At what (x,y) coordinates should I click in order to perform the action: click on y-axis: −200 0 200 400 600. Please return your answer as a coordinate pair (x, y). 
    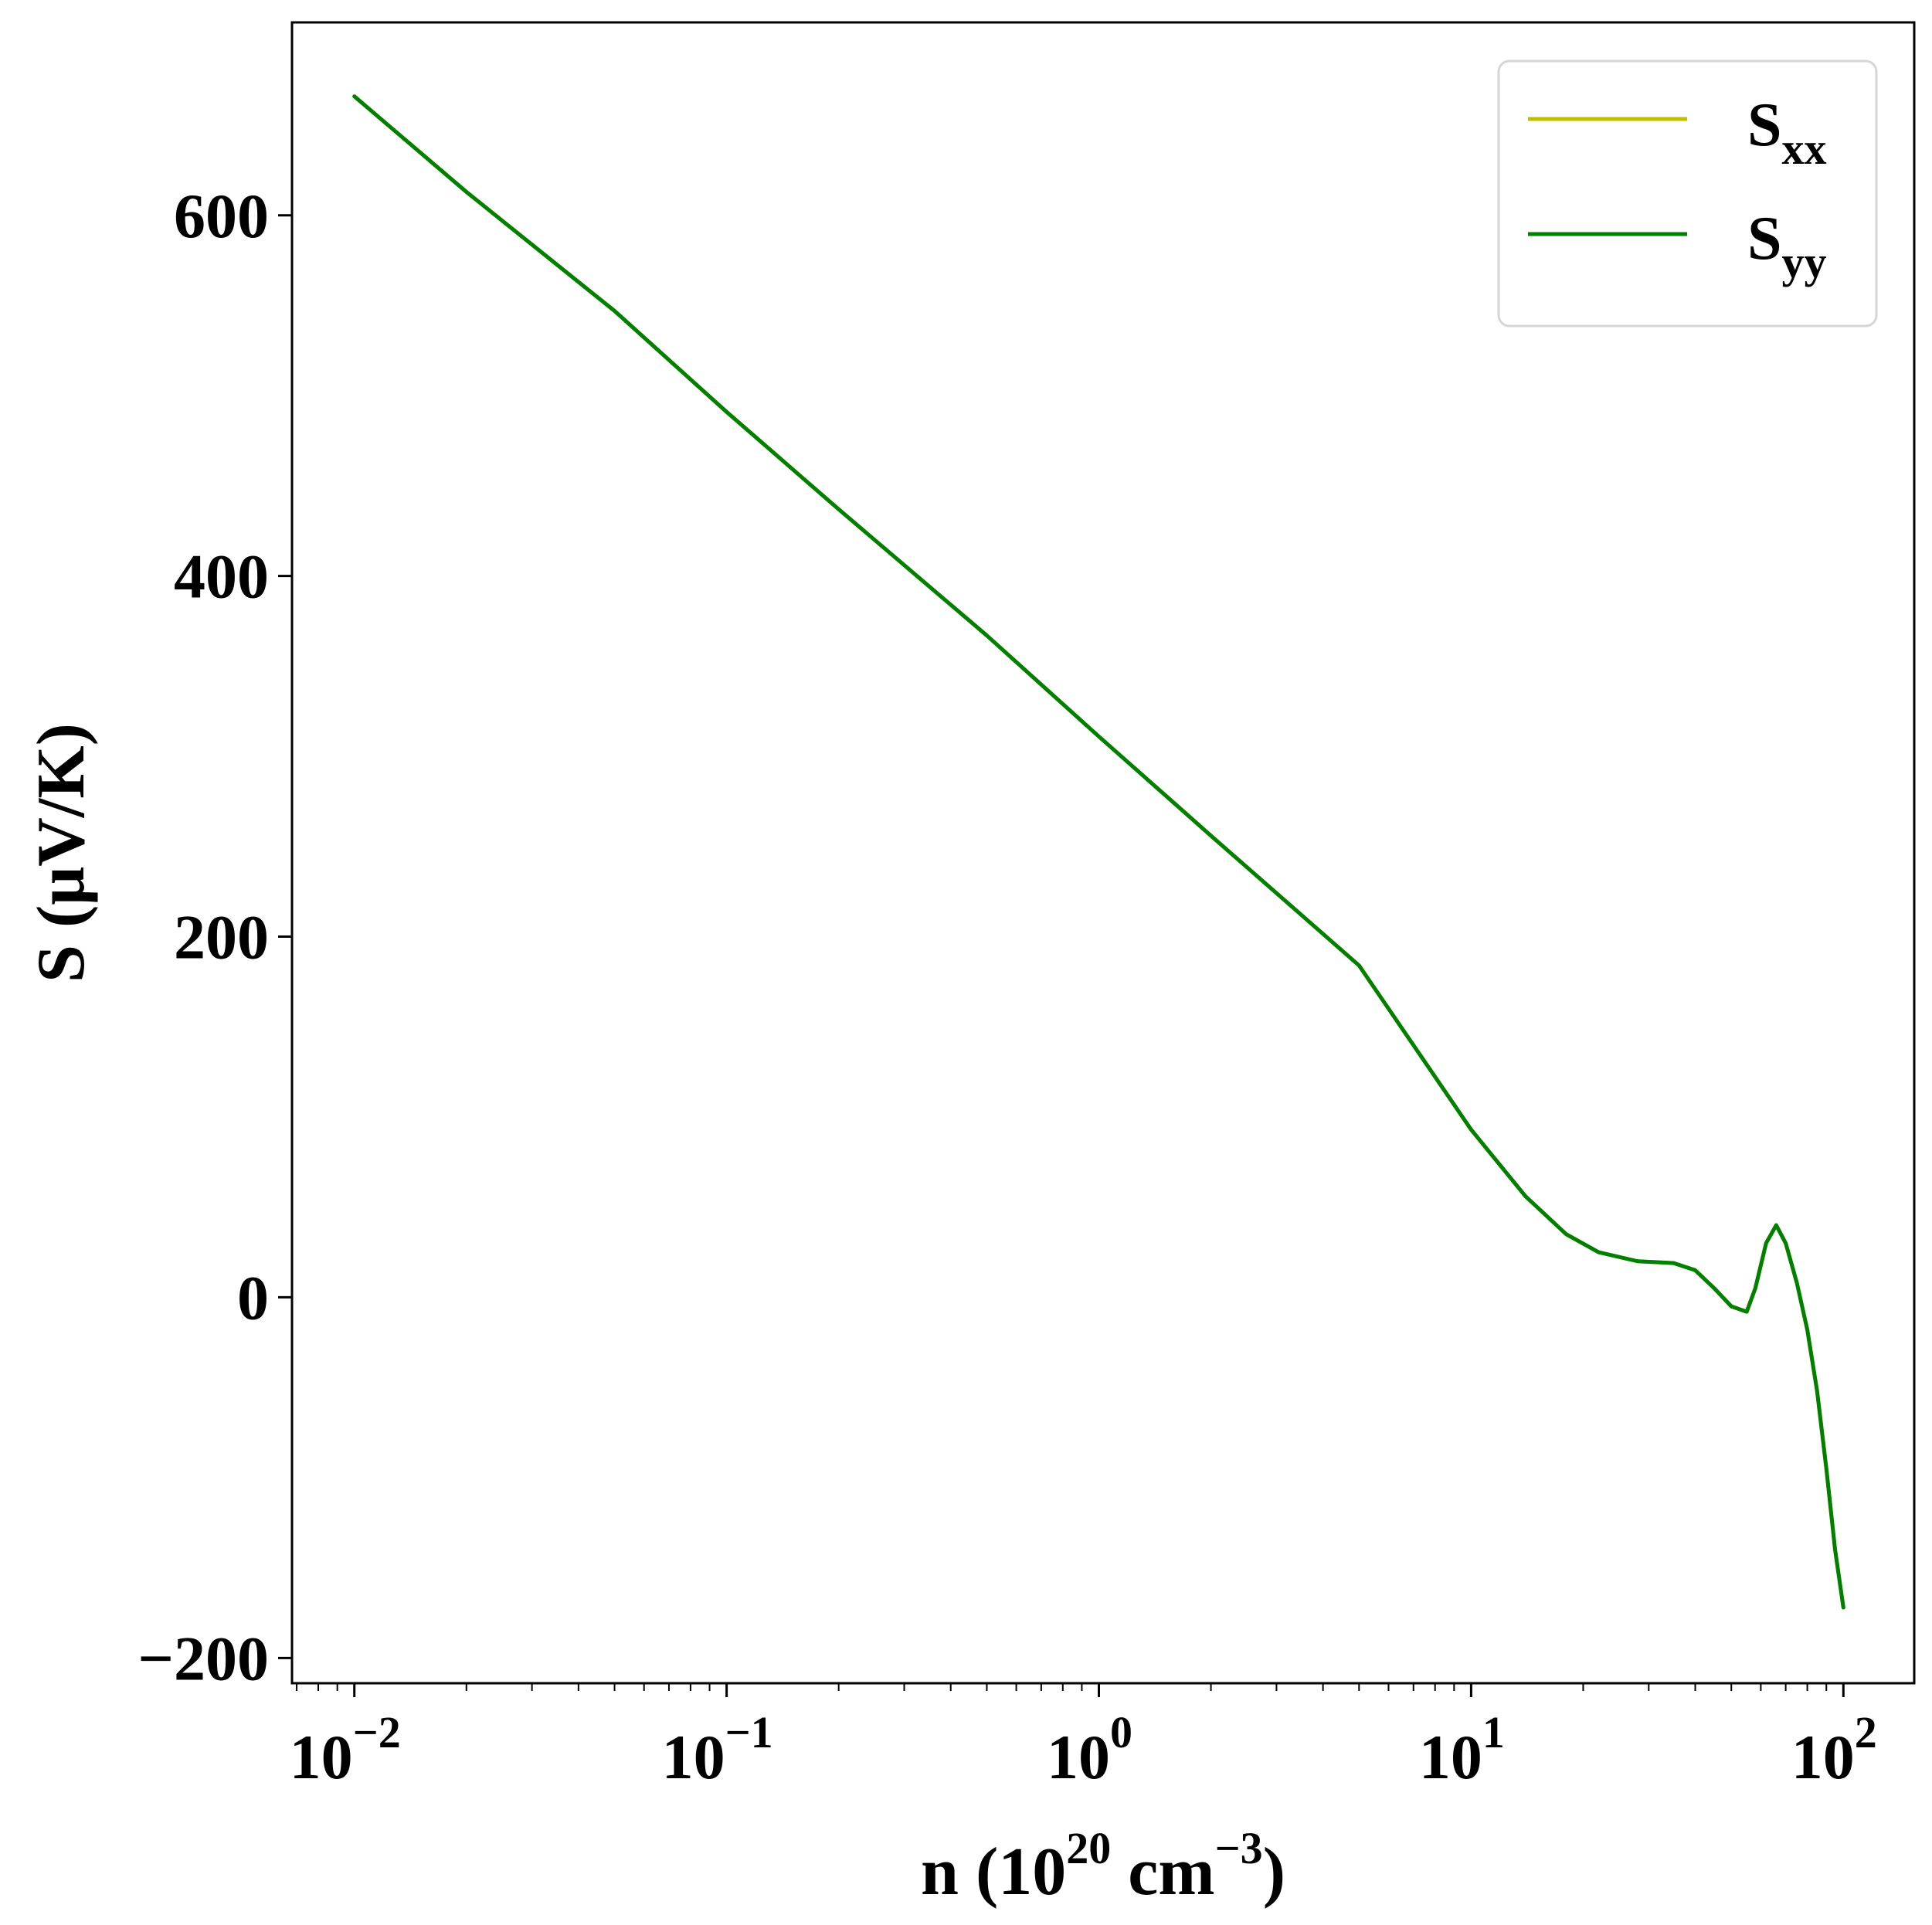
    Looking at the image, I should click on (215, 937).